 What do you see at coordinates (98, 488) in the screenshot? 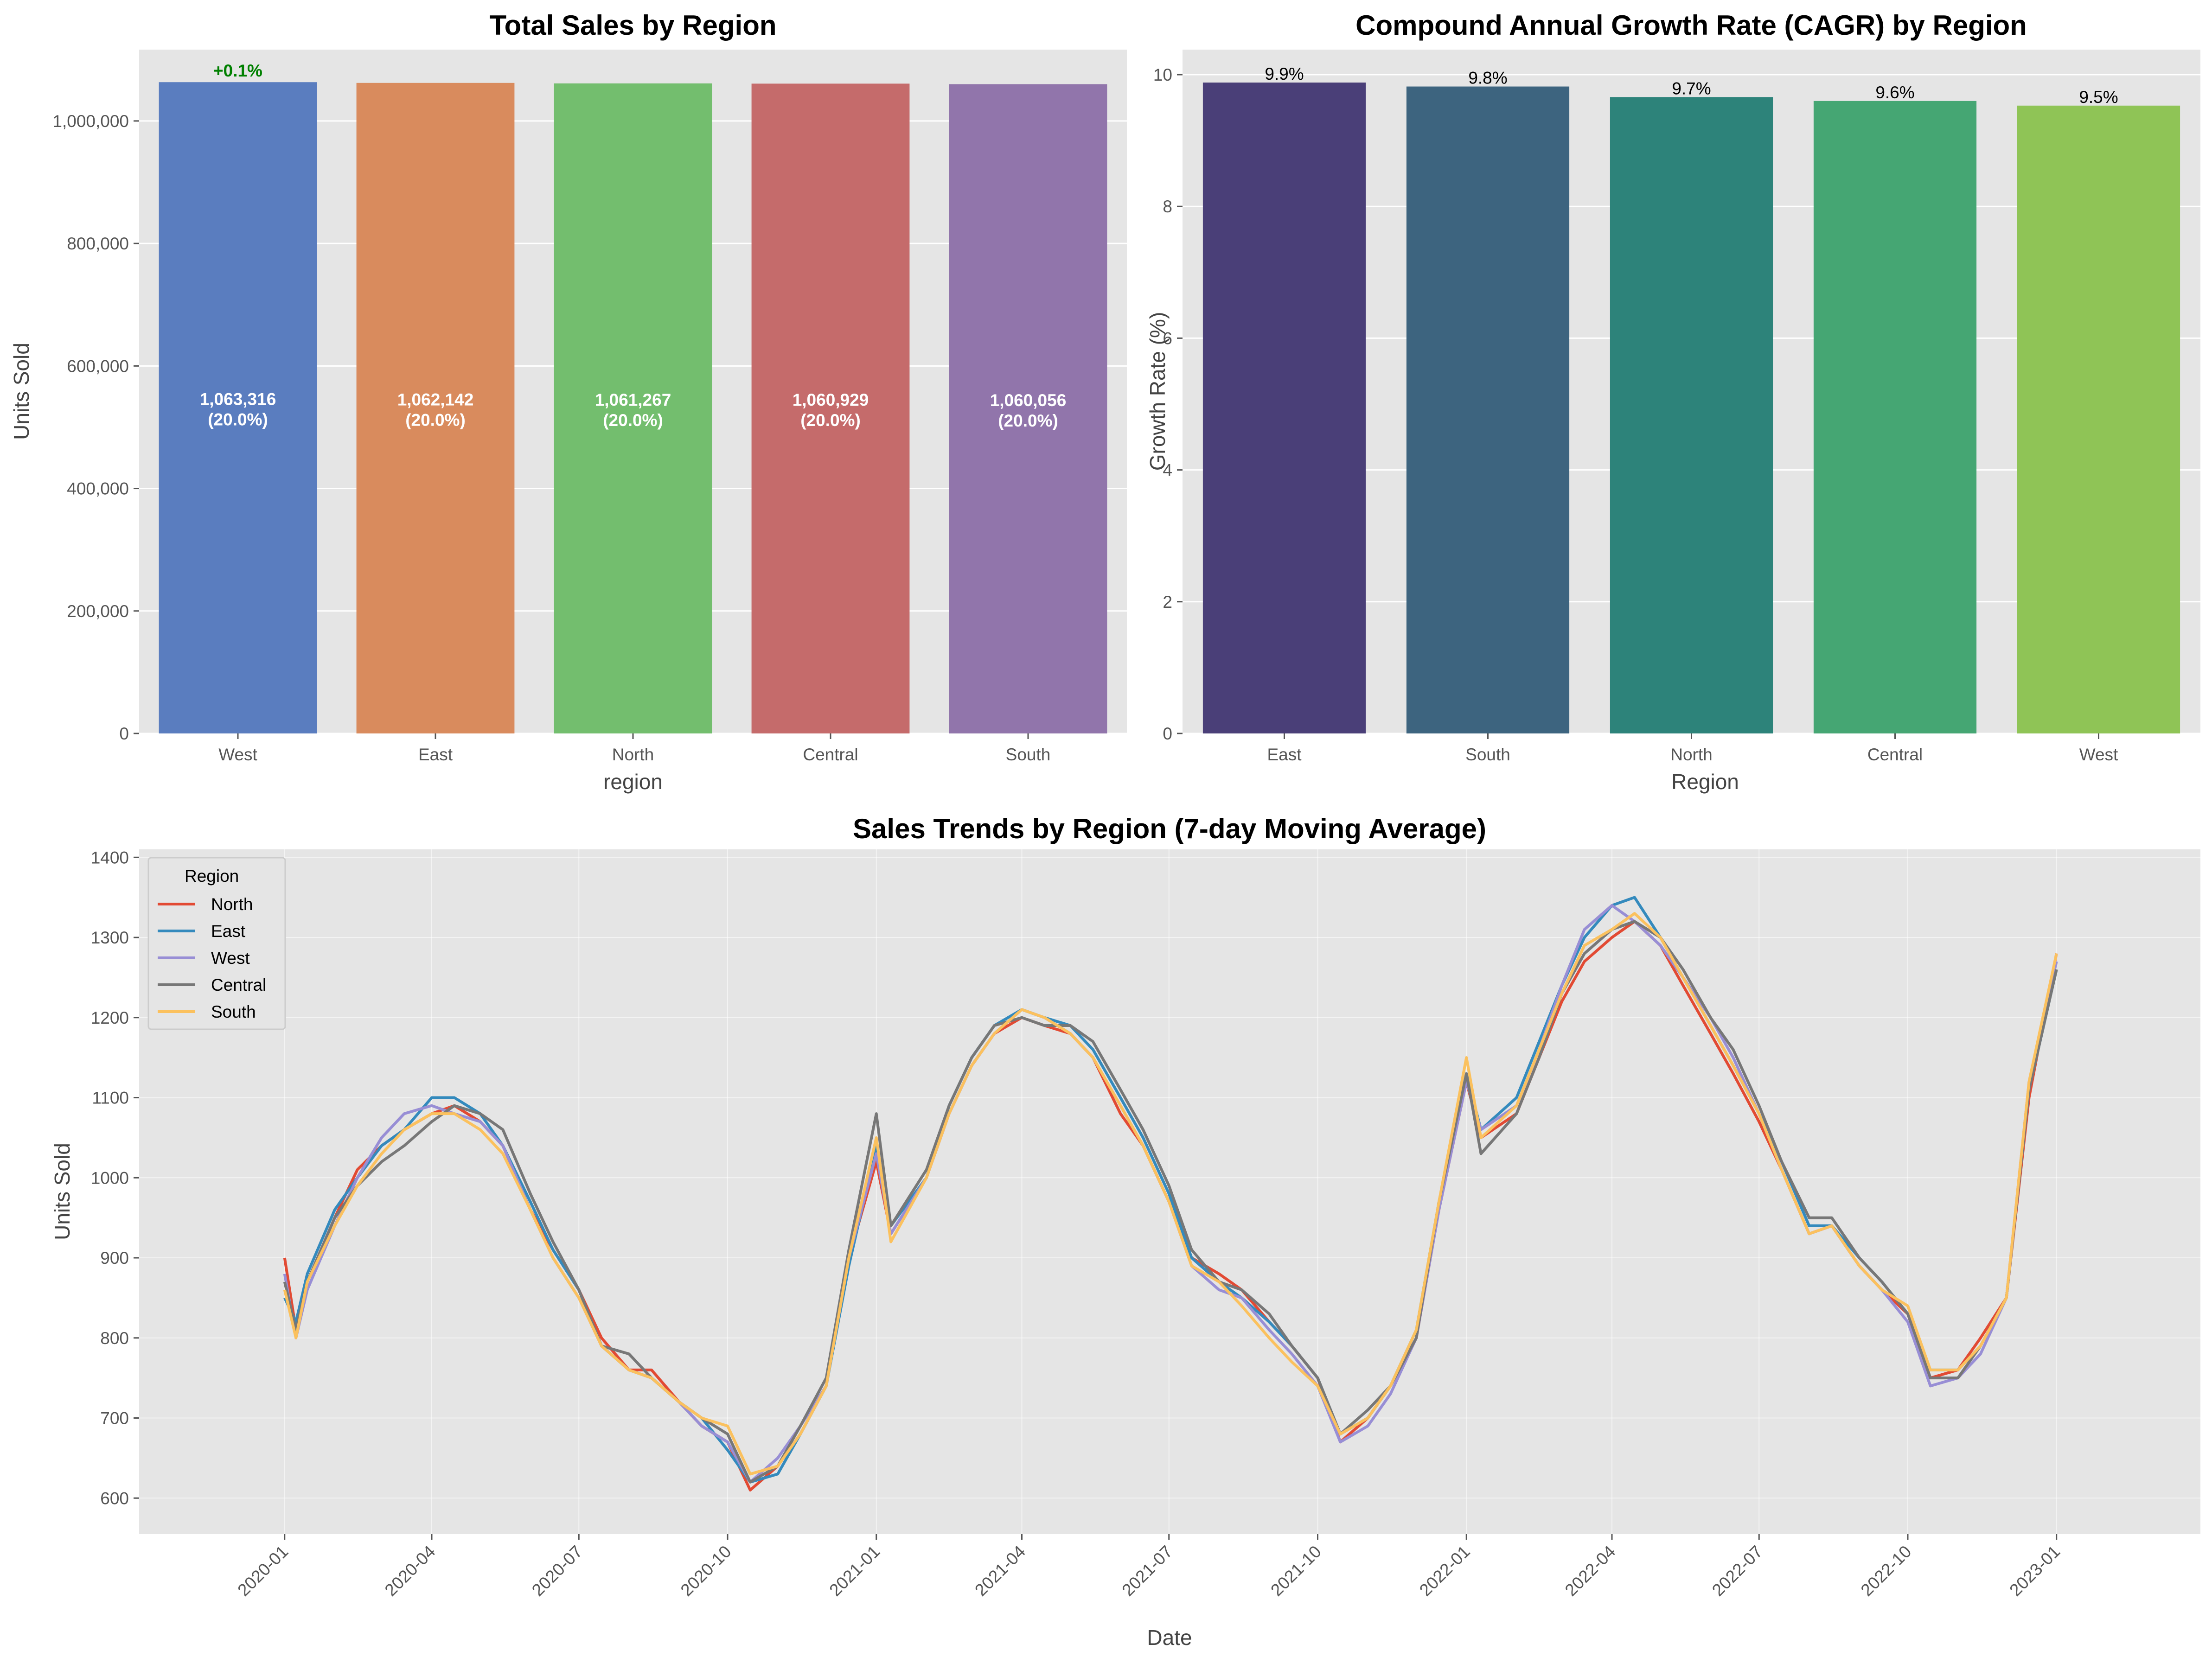
I see `c1-y-tick-label: 400,000` at bounding box center [98, 488].